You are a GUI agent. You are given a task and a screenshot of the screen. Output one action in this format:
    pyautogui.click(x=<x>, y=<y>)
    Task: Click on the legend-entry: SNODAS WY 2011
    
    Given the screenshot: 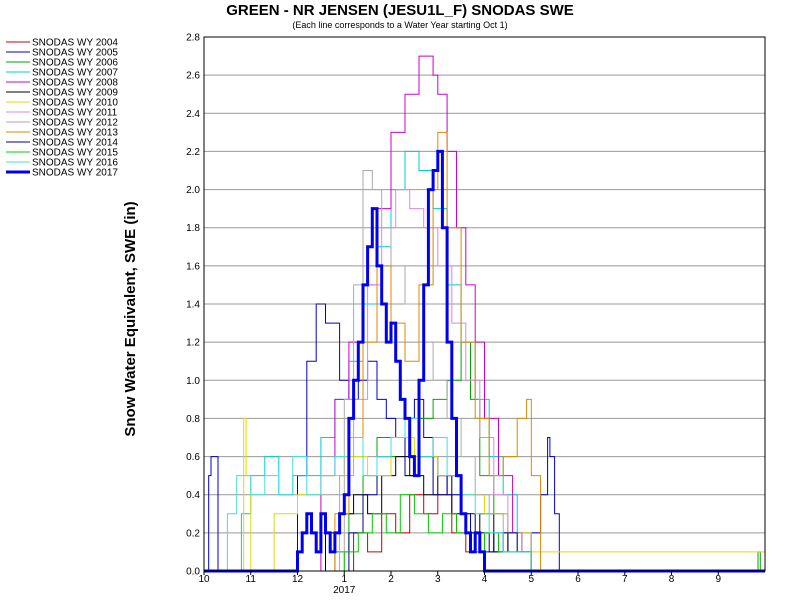 What is the action you would take?
    pyautogui.click(x=75, y=113)
    